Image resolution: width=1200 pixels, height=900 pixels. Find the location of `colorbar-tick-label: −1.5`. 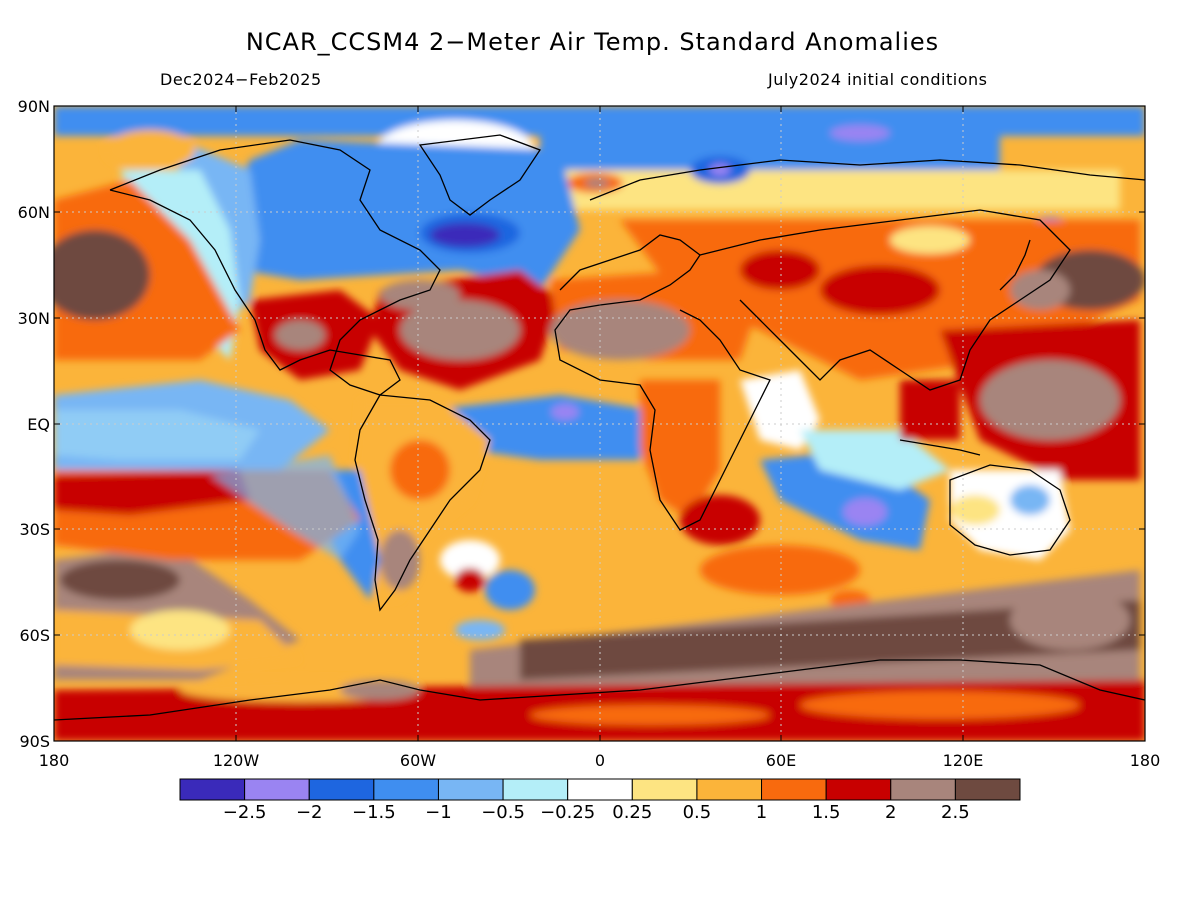

colorbar-tick-label: −1.5 is located at coordinates (373, 812).